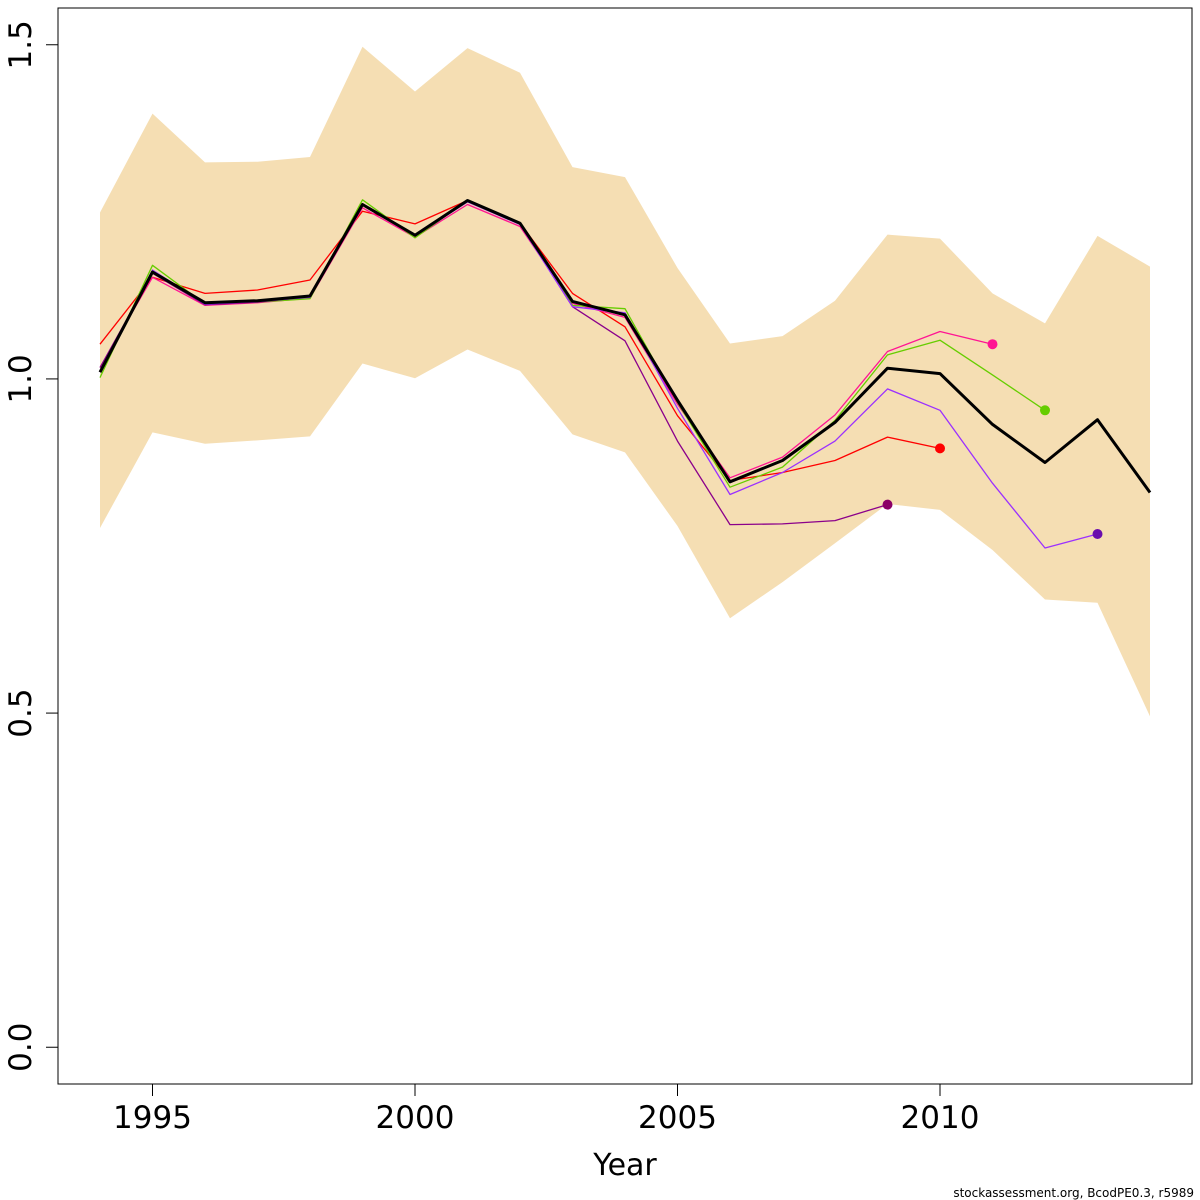 The width and height of the screenshot is (1200, 1200). What do you see at coordinates (1073, 1193) in the screenshot?
I see `credit-text: stockassessment.org, BcodPE0.3, r5989` at bounding box center [1073, 1193].